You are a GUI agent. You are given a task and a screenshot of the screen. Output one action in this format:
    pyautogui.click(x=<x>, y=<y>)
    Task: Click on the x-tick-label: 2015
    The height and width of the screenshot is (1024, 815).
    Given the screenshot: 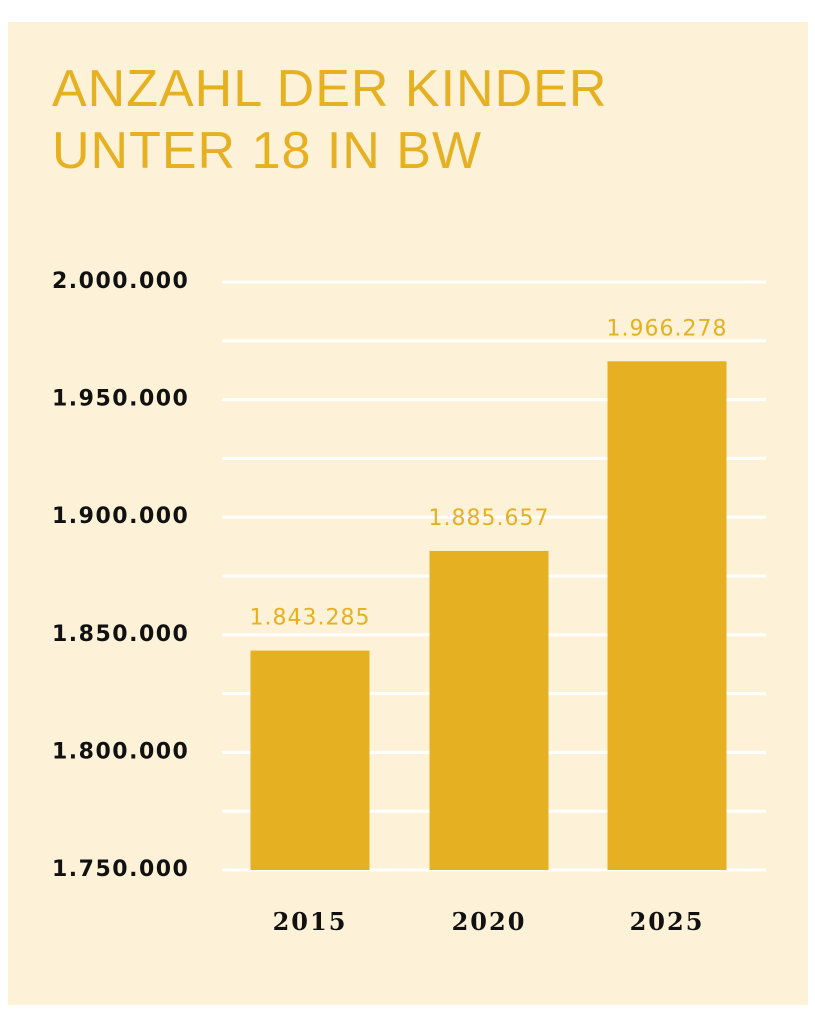 What is the action you would take?
    pyautogui.click(x=310, y=921)
    